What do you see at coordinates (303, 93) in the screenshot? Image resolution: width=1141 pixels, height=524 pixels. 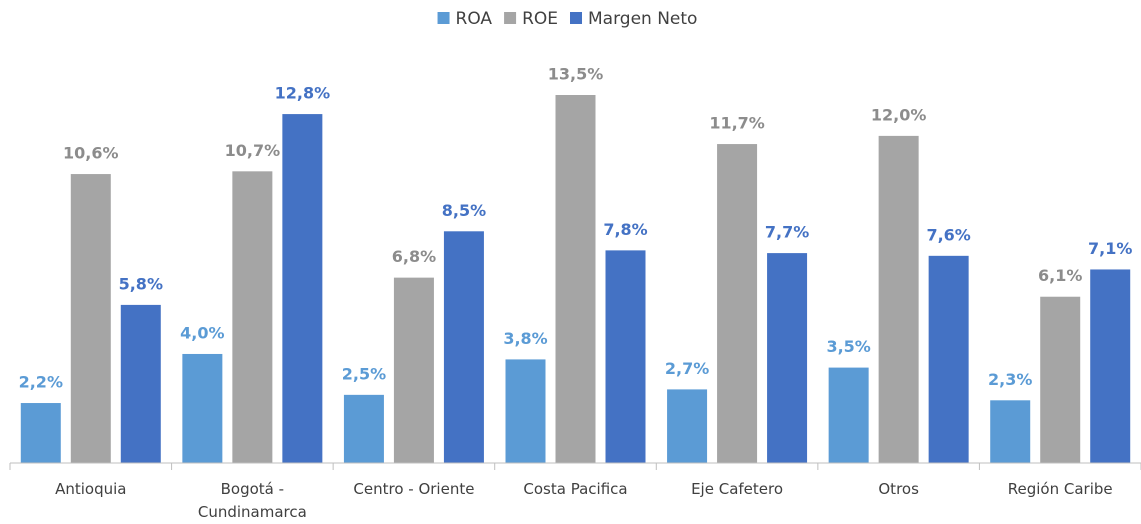 I see `data-label: 12,8%` at bounding box center [303, 93].